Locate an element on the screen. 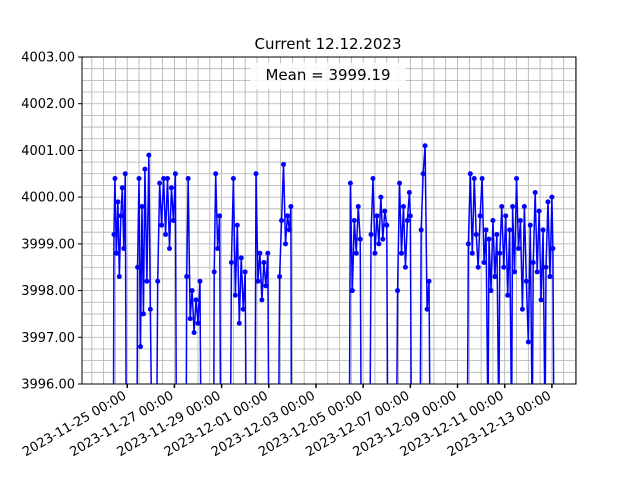 The image size is (640, 480). annotation: Mean = 3999.19 is located at coordinates (327, 75).